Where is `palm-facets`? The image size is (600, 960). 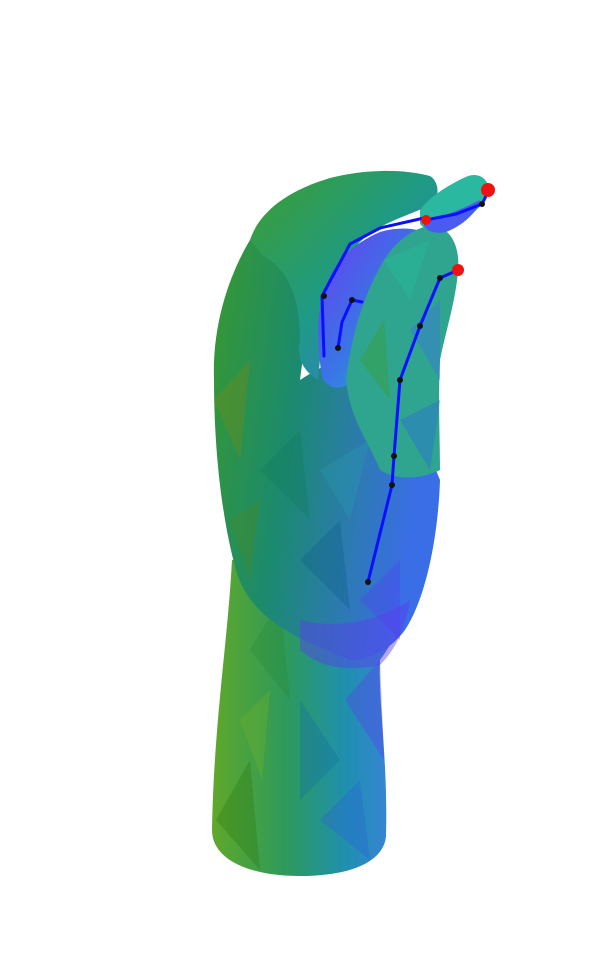
palm-facets is located at coordinates (307, 500).